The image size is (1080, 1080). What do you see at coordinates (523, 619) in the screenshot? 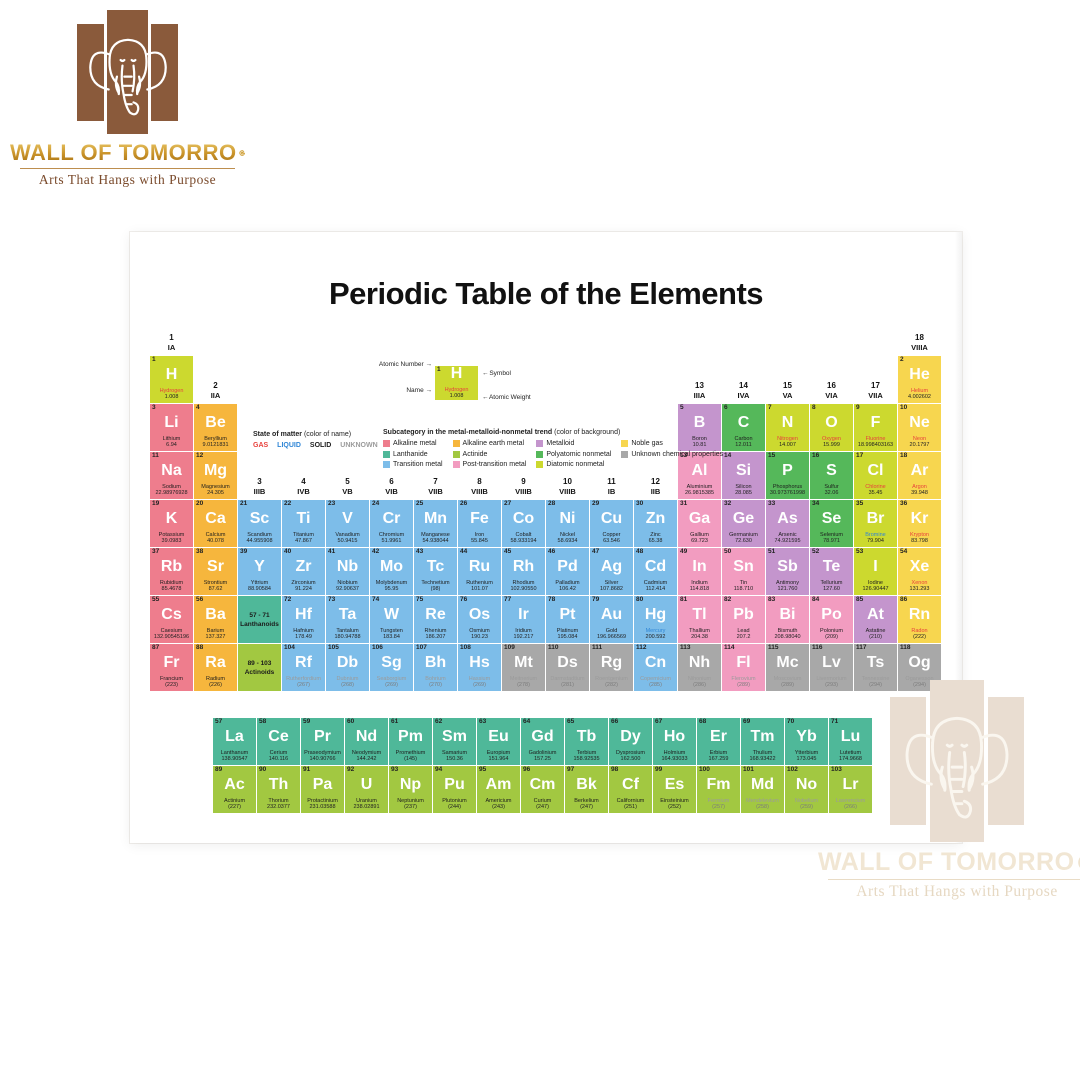
I see `element-cell-Ir: 77 Ir Iridium 192.217` at bounding box center [523, 619].